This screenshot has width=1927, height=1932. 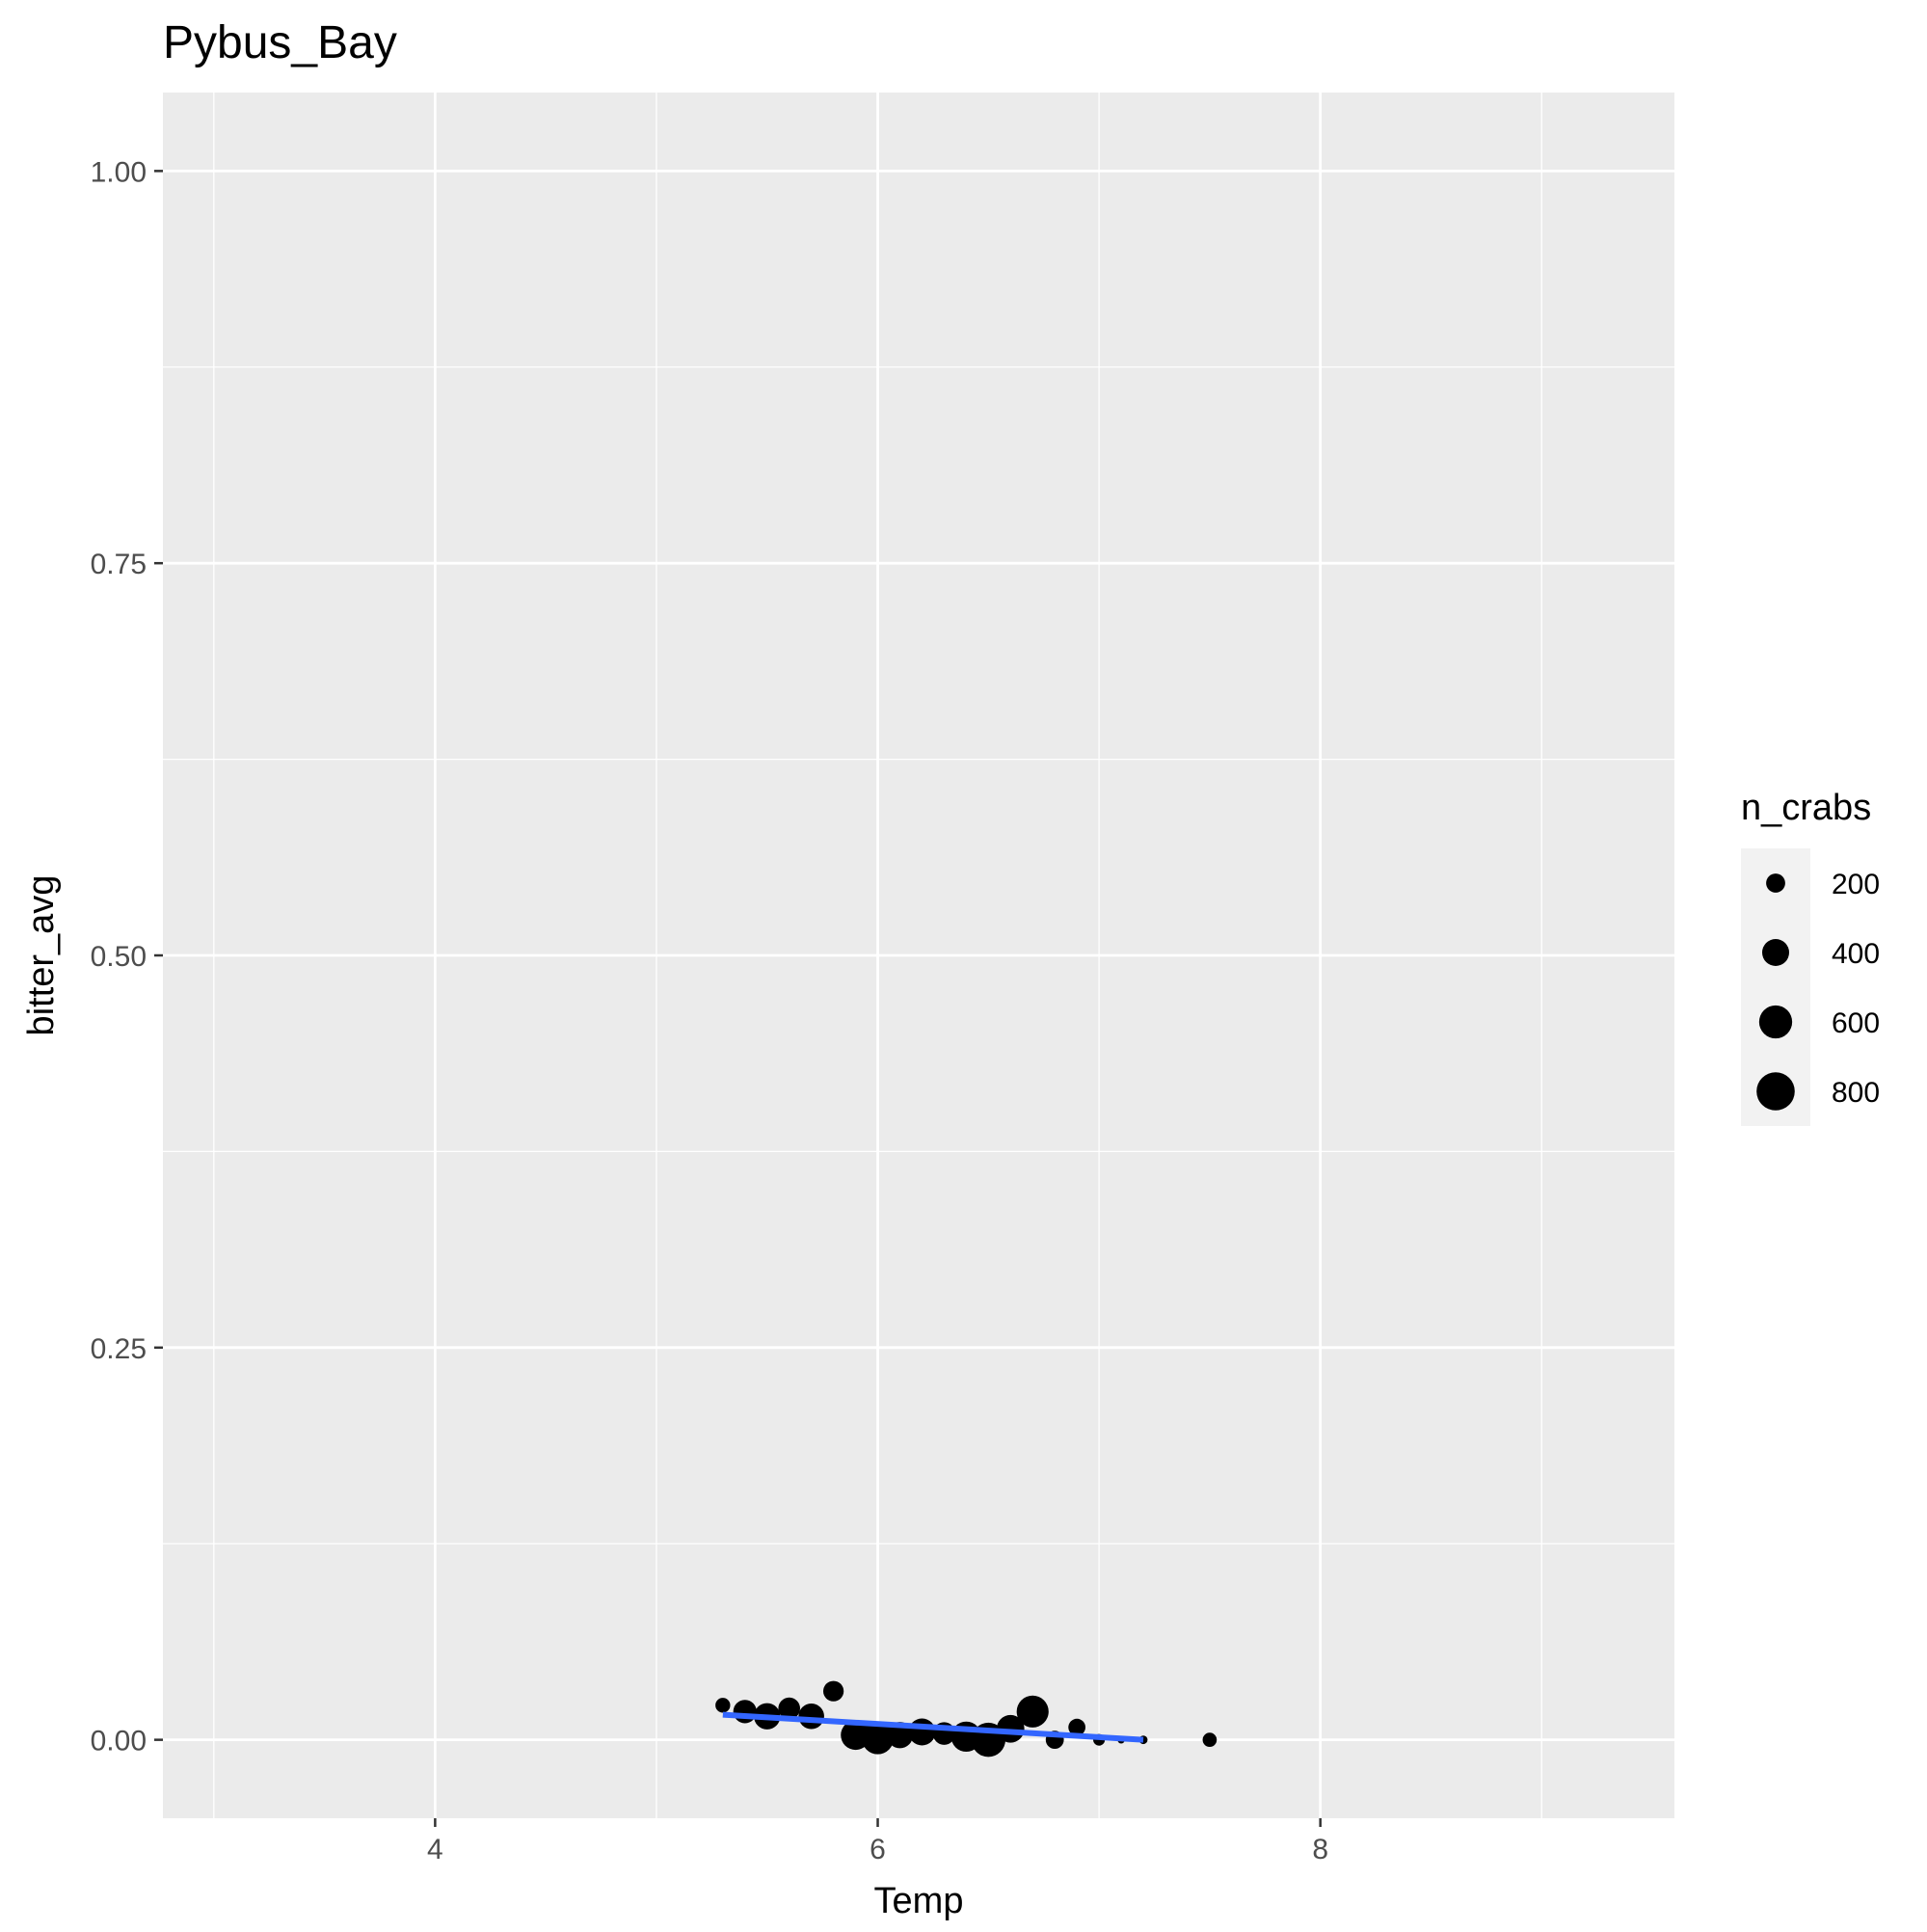 I want to click on legend-keys: 200 400 600 800, so click(x=1810, y=987).